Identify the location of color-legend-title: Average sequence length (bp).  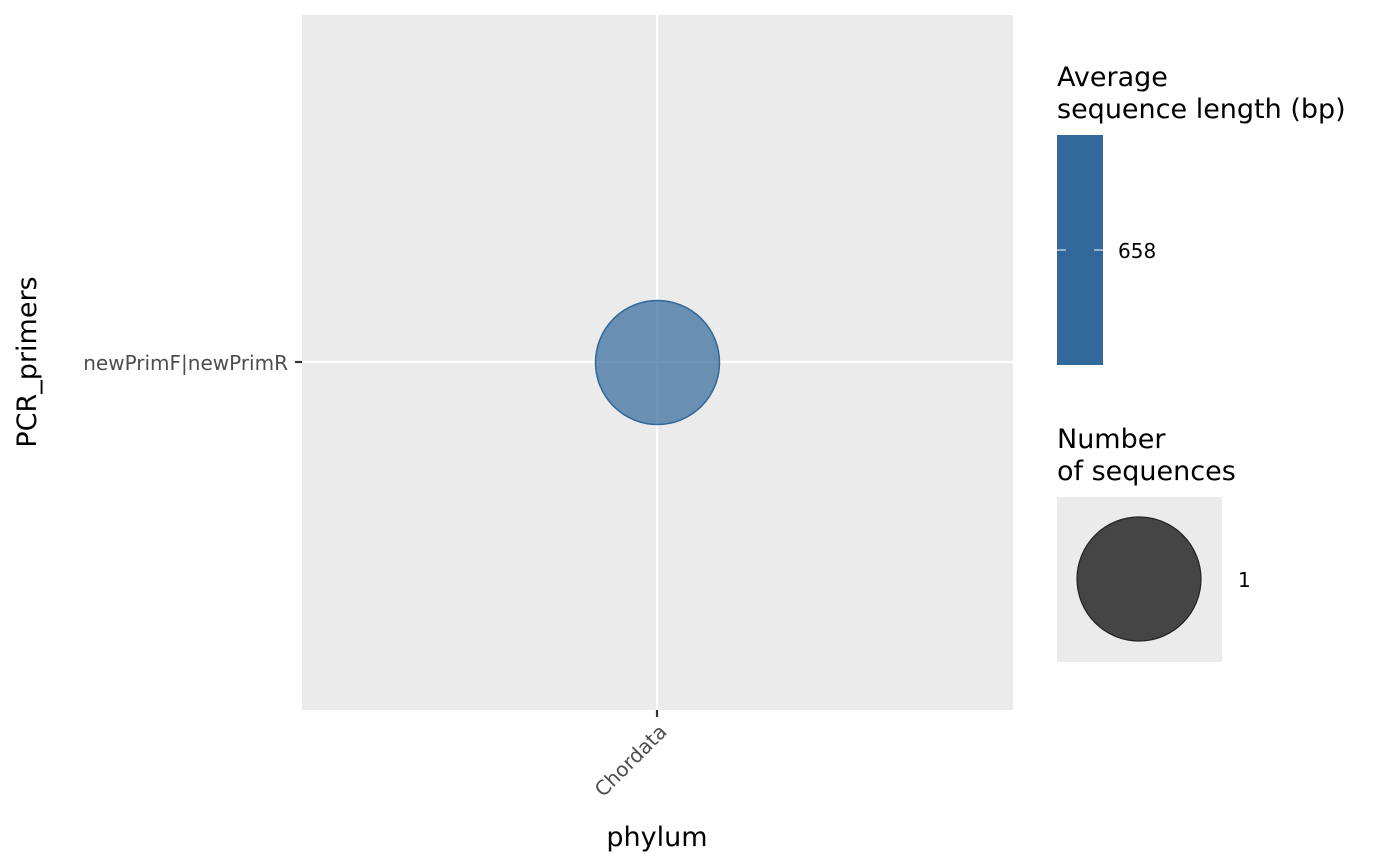
(1201, 93).